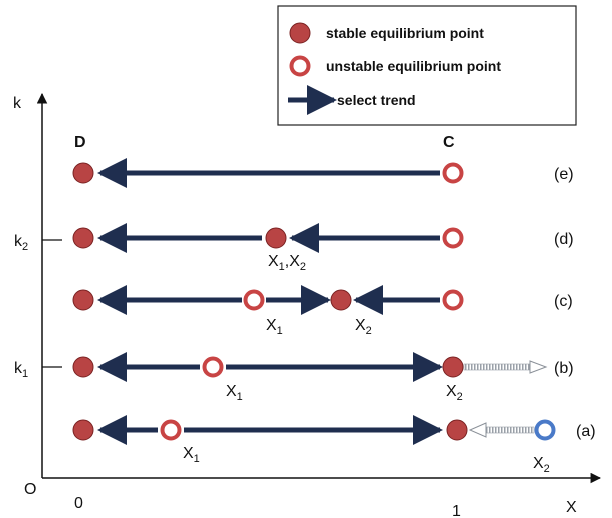 This screenshot has height=518, width=612. I want to click on legend-stable-label: stable equilibrium point, so click(405, 33).